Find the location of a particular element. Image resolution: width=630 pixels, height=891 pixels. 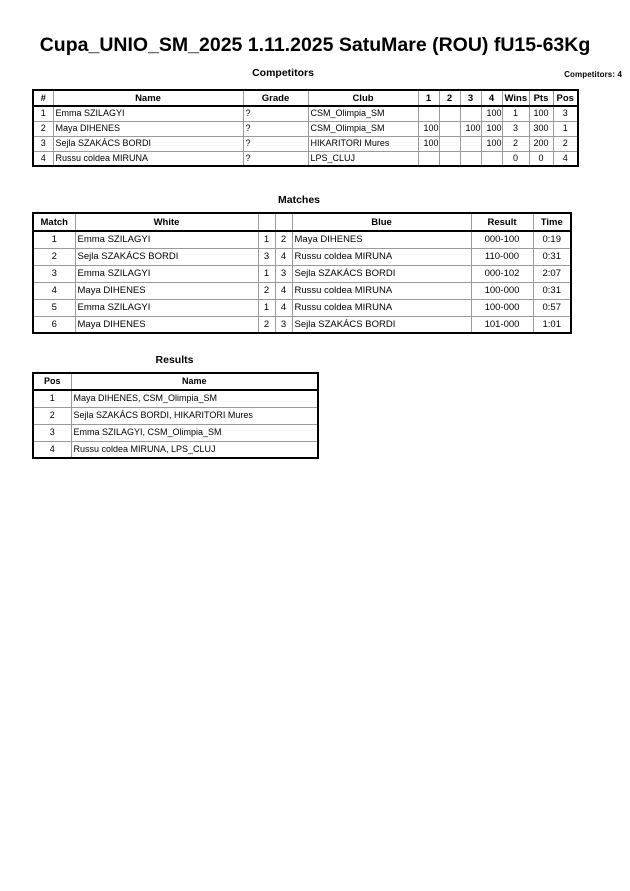

cell-match-number: 6 is located at coordinates (54, 324).